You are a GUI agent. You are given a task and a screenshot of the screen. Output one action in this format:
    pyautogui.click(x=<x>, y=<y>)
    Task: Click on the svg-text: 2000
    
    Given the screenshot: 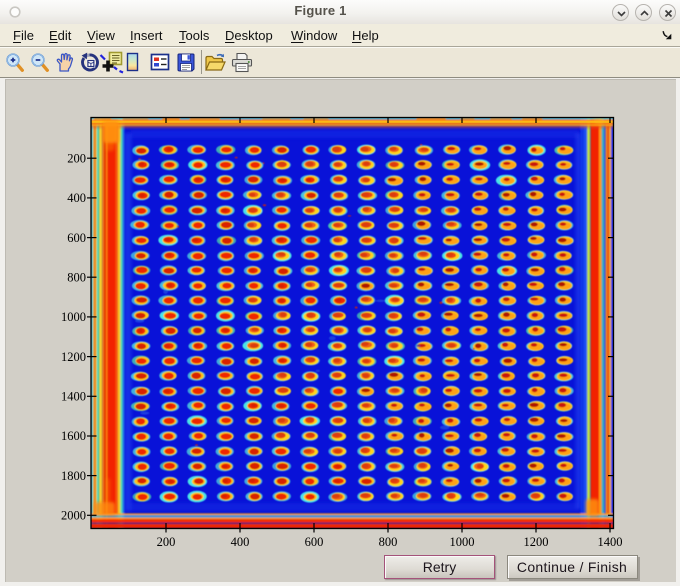 What is the action you would take?
    pyautogui.click(x=73, y=516)
    